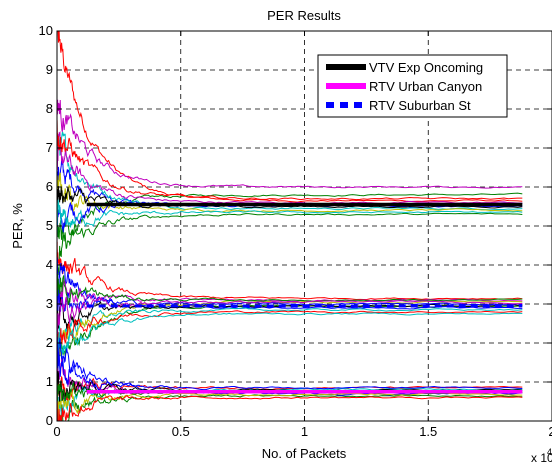 The width and height of the screenshot is (552, 465). I want to click on x-tick-label: 1.5, so click(428, 431).